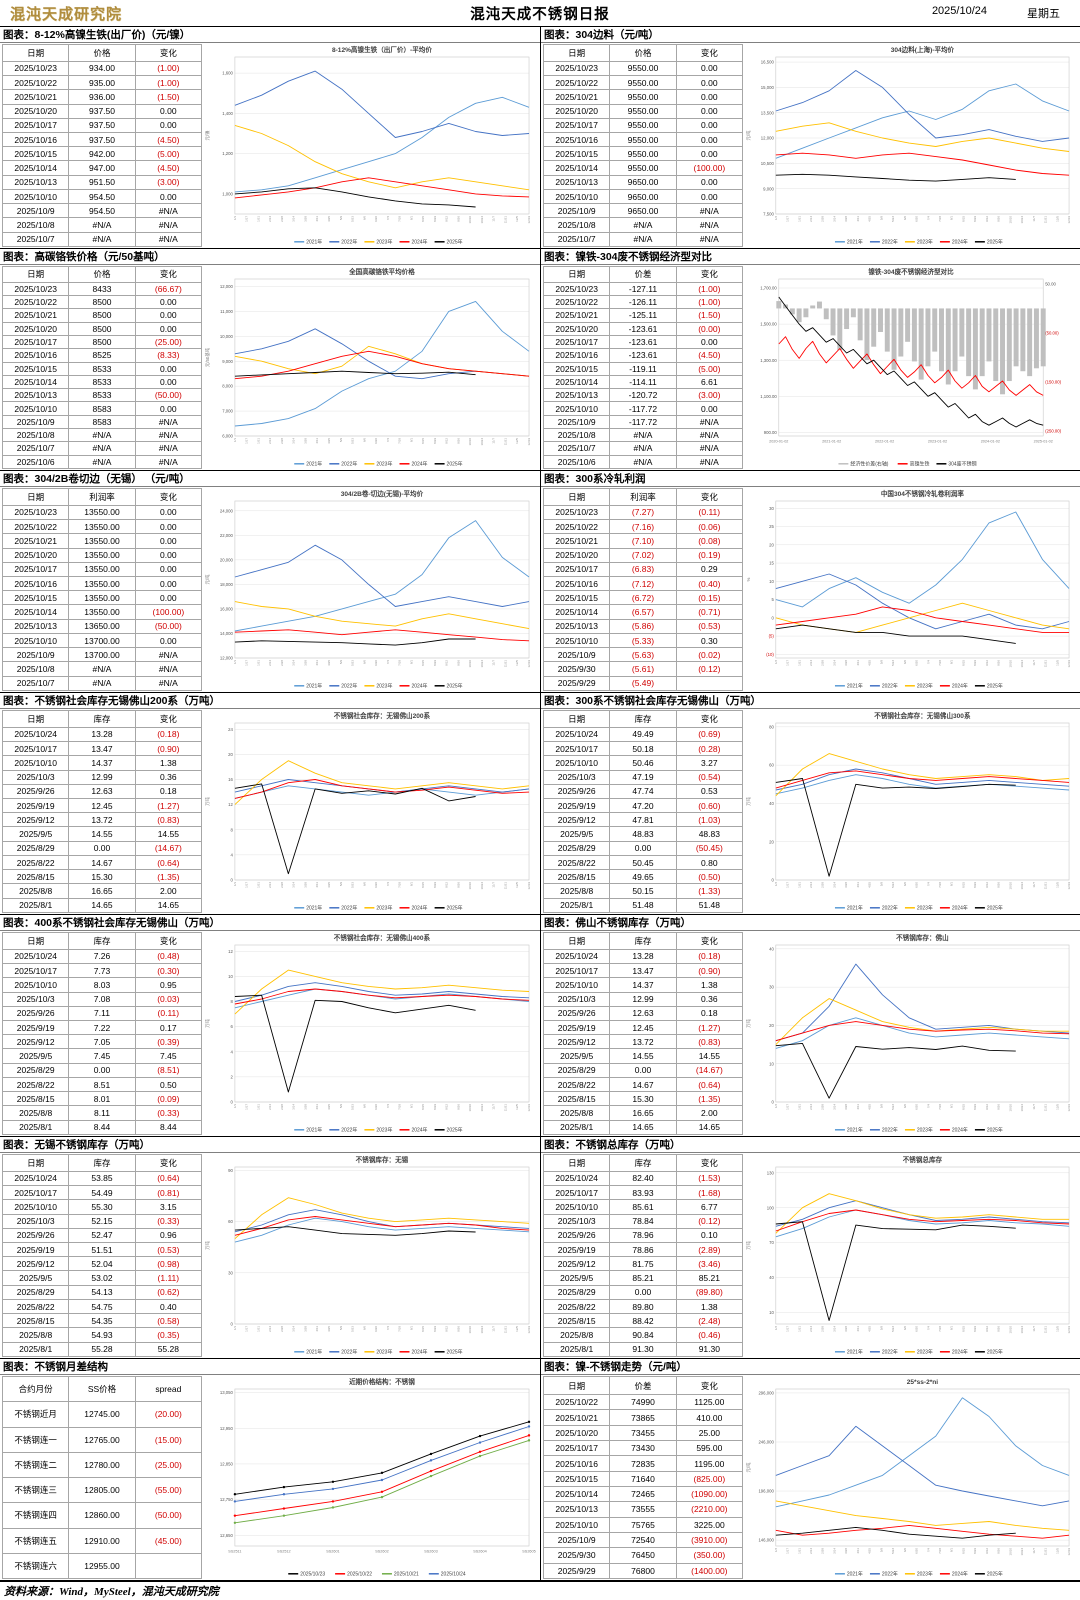 This screenshot has width=1080, height=1600. I want to click on svg-text: 10/24, so click(482, 1108).